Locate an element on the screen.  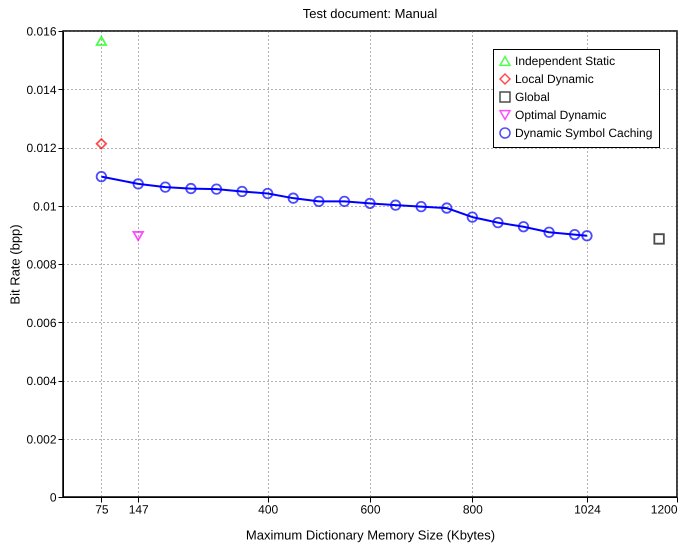
y-tick-label: 0.006 is located at coordinates (41, 323).